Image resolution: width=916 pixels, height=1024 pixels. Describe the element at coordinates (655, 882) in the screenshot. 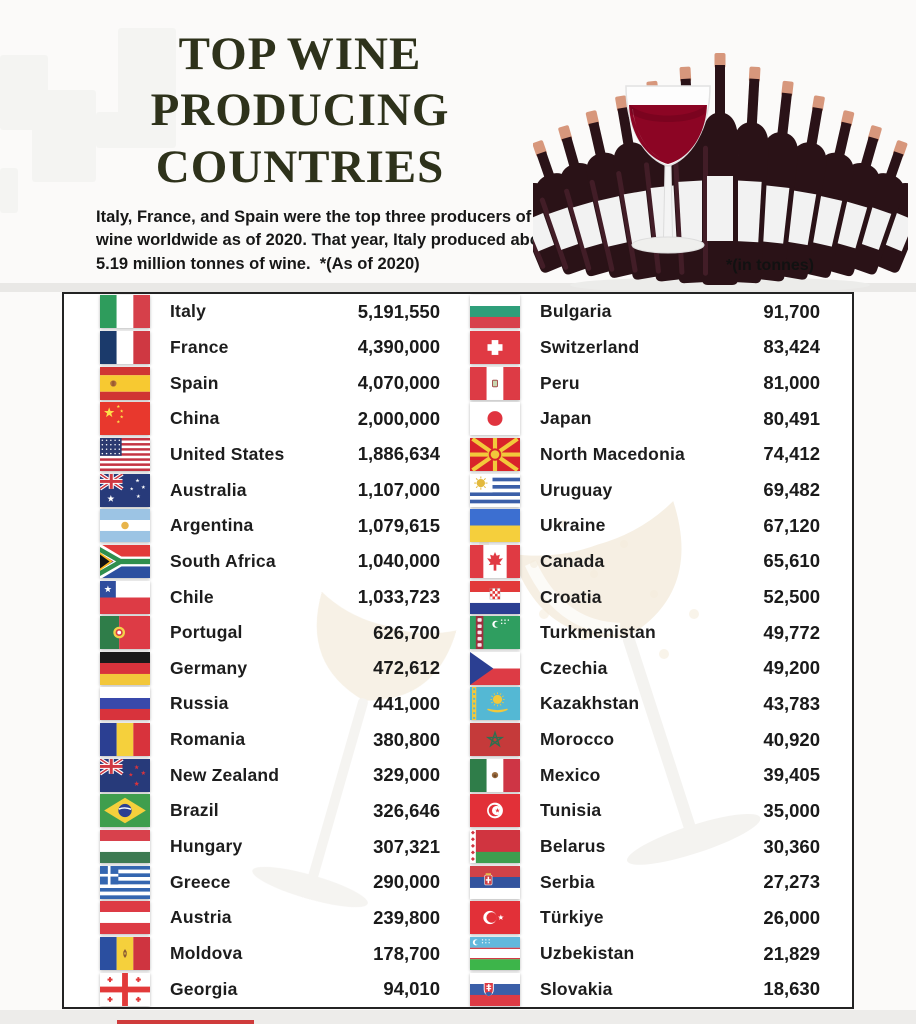

I see `table-row: Serbia 27,273` at that location.